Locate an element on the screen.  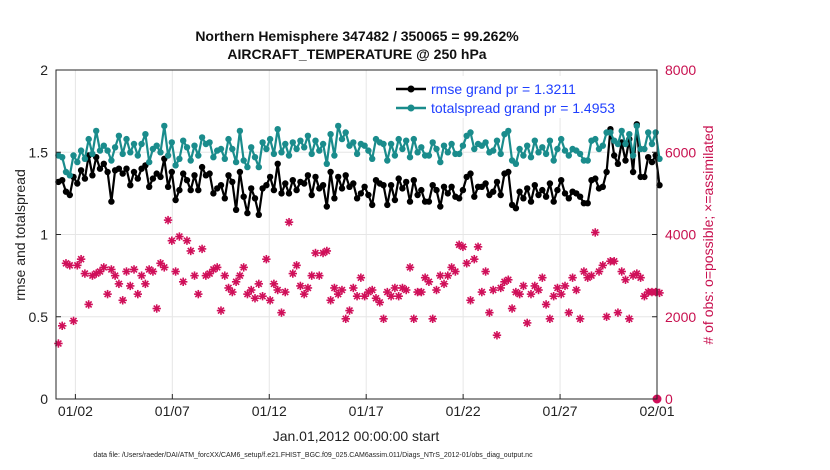
y-left-tick-label: 1 is located at coordinates (44, 235).